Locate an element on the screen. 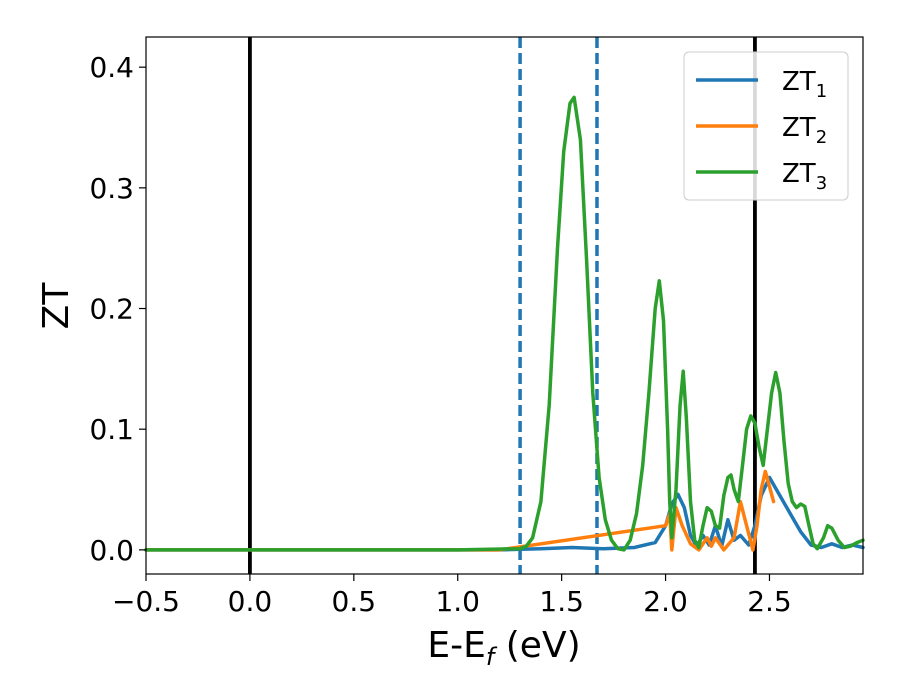 The image size is (900, 700). y-tick-label: 0.4 is located at coordinates (111, 67).